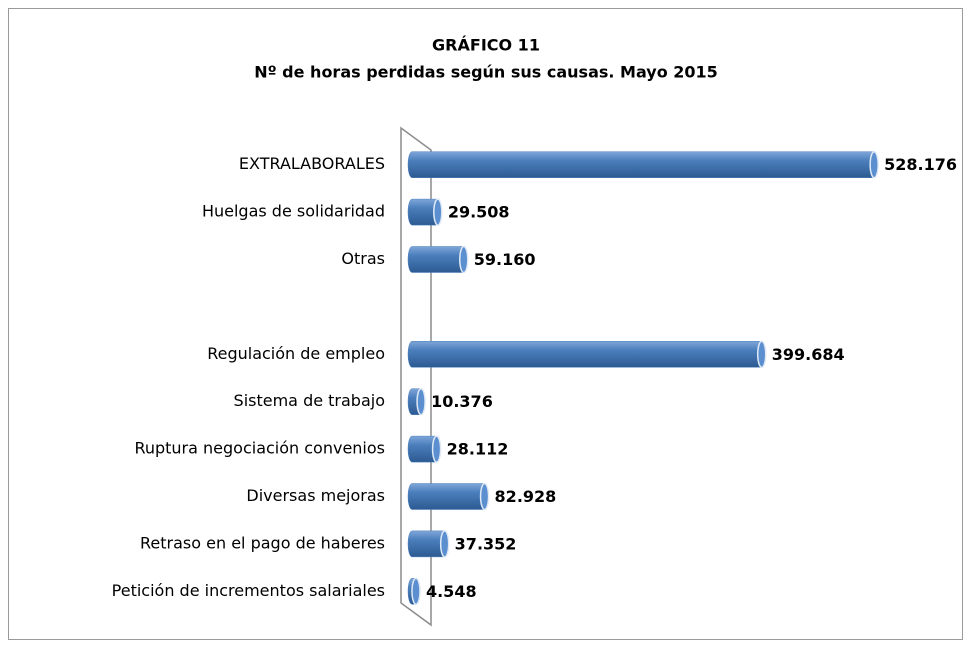  I want to click on y-tick-label: Retraso en el pago de haberes, so click(262, 542).